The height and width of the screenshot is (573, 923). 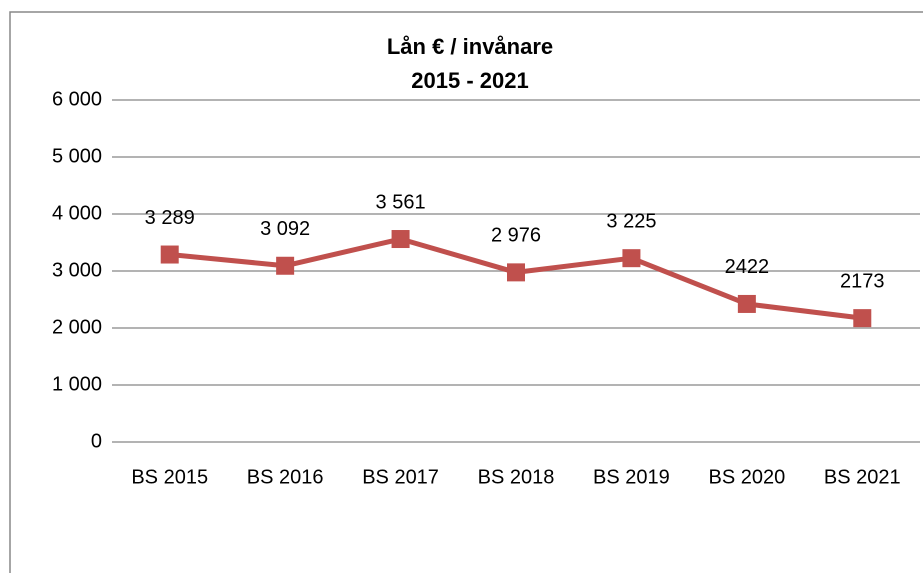 What do you see at coordinates (77, 156) in the screenshot?
I see `y-tick-label: 5 000` at bounding box center [77, 156].